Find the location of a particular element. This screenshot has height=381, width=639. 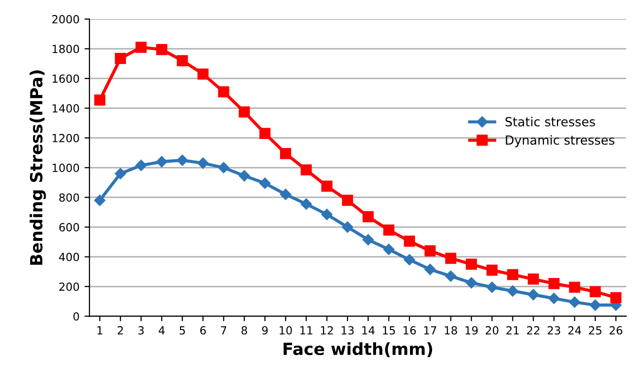

y-tick-label: 2000 is located at coordinates (65, 19).